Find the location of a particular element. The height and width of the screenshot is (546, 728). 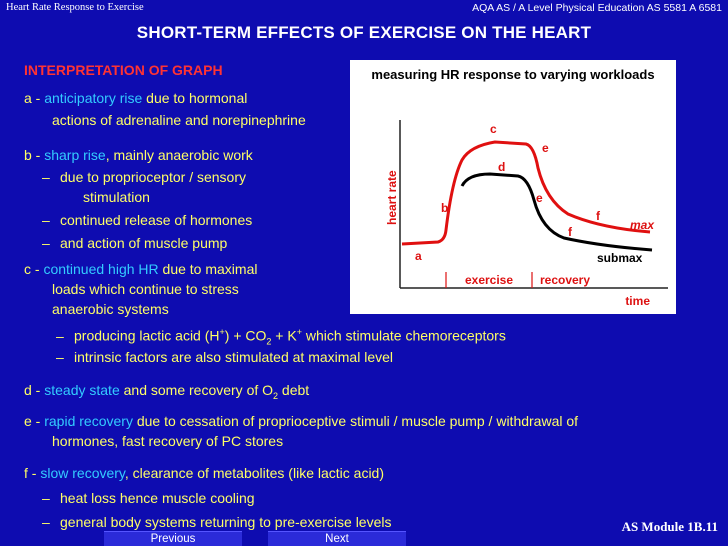

graph-submax-label: submax is located at coordinates (620, 258).